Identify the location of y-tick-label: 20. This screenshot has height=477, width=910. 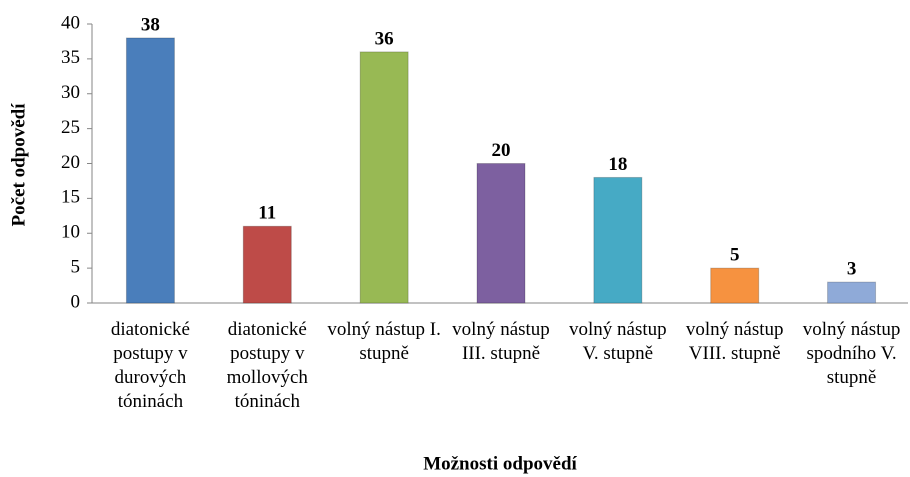
(70, 162).